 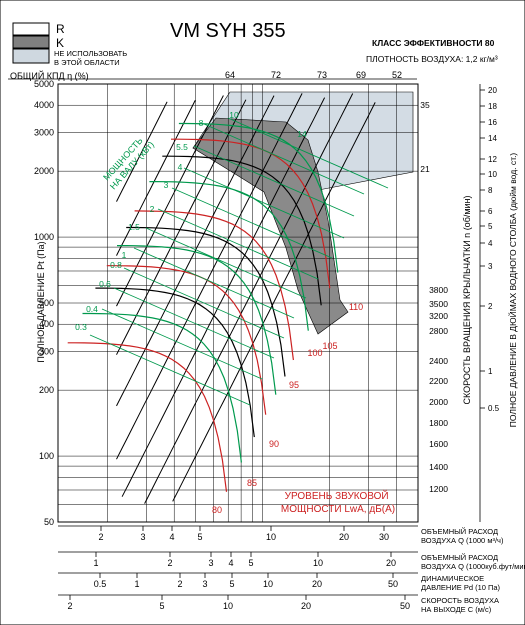 What do you see at coordinates (161, 606) in the screenshot?
I see `bottom-scale-3-tick-5: 5` at bounding box center [161, 606].